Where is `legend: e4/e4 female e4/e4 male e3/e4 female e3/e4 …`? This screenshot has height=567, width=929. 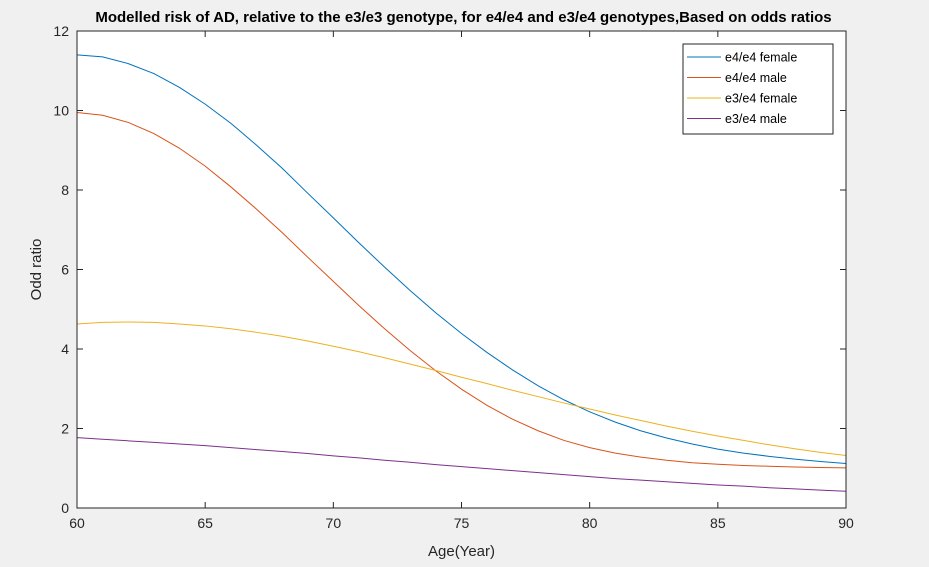
legend: e4/e4 female e4/e4 male e3/e4 female e3/e4 … is located at coordinates (758, 89).